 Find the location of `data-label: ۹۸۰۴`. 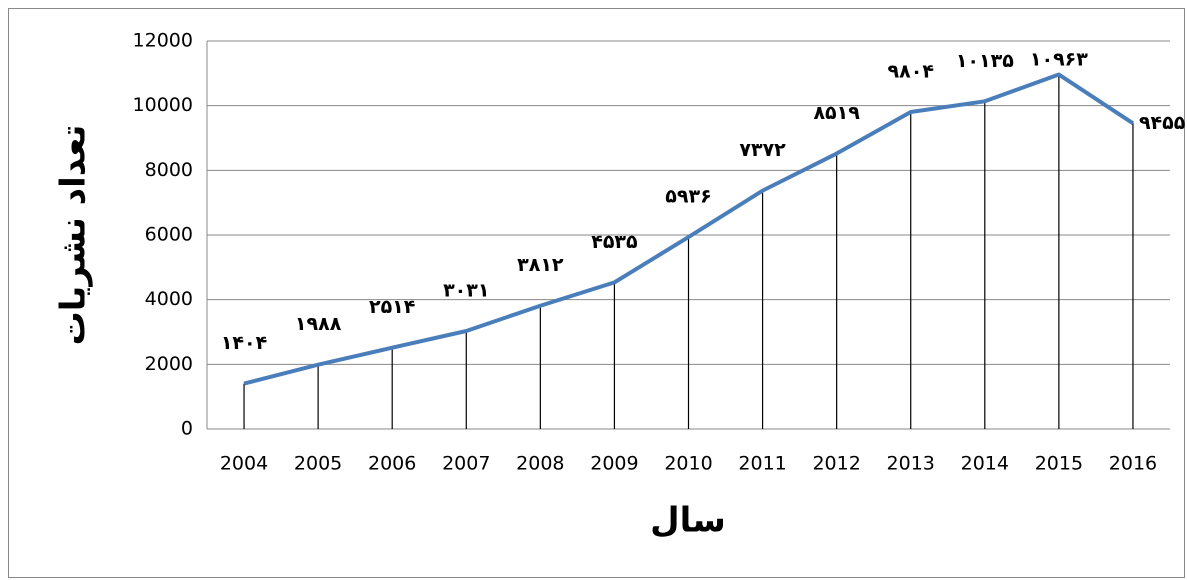

data-label: ۹۸۰۴ is located at coordinates (911, 72).